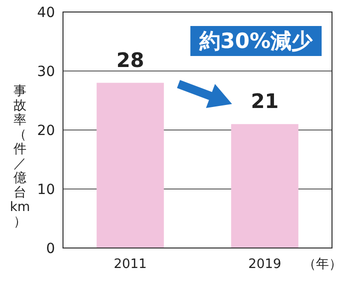 Image resolution: width=350 pixels, height=282 pixels. What do you see at coordinates (130, 60) in the screenshot?
I see `data-label: 28` at bounding box center [130, 60].